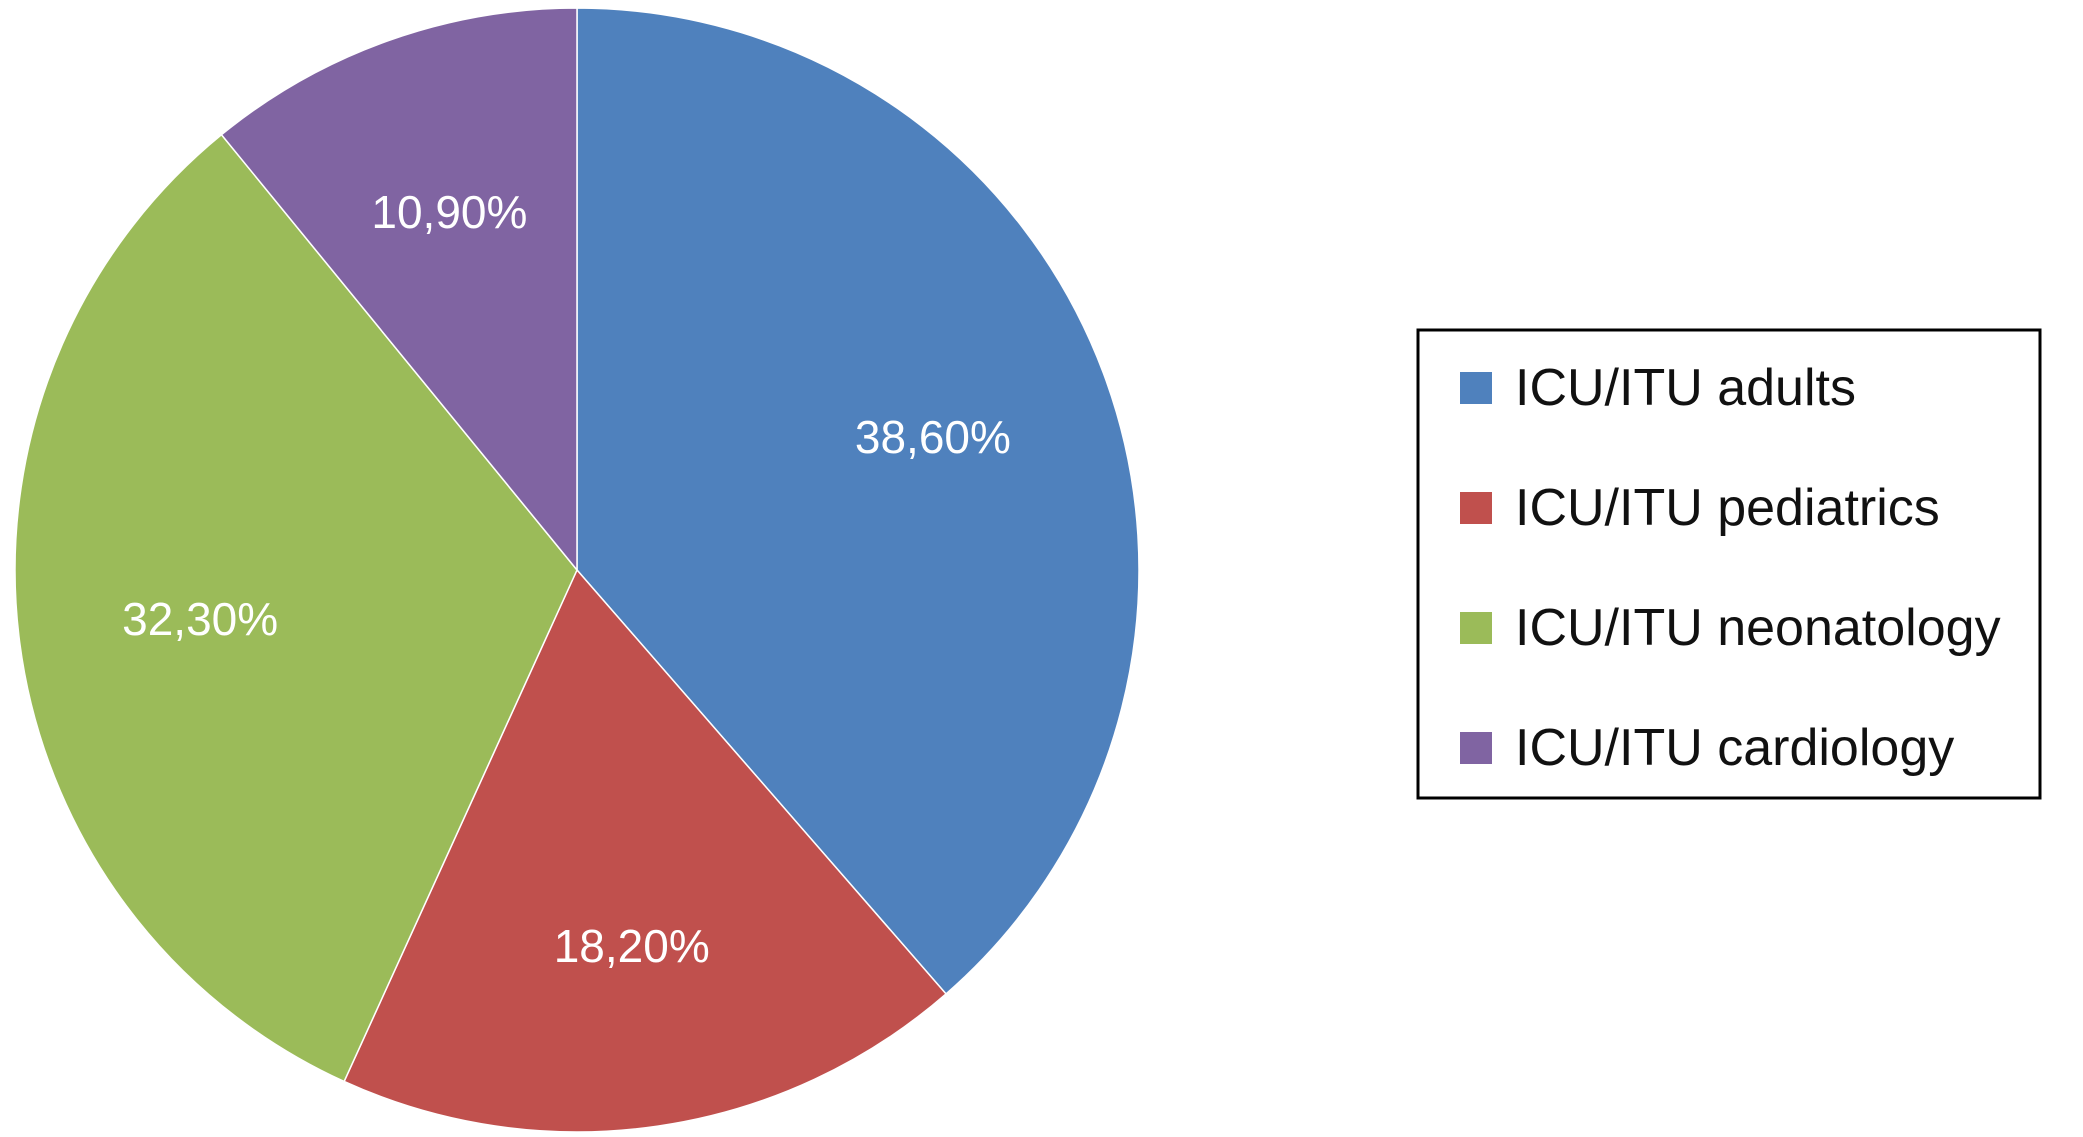 This screenshot has height=1137, width=2083. I want to click on pie-slice-icu-itu-pediatrics, so click(645, 850).